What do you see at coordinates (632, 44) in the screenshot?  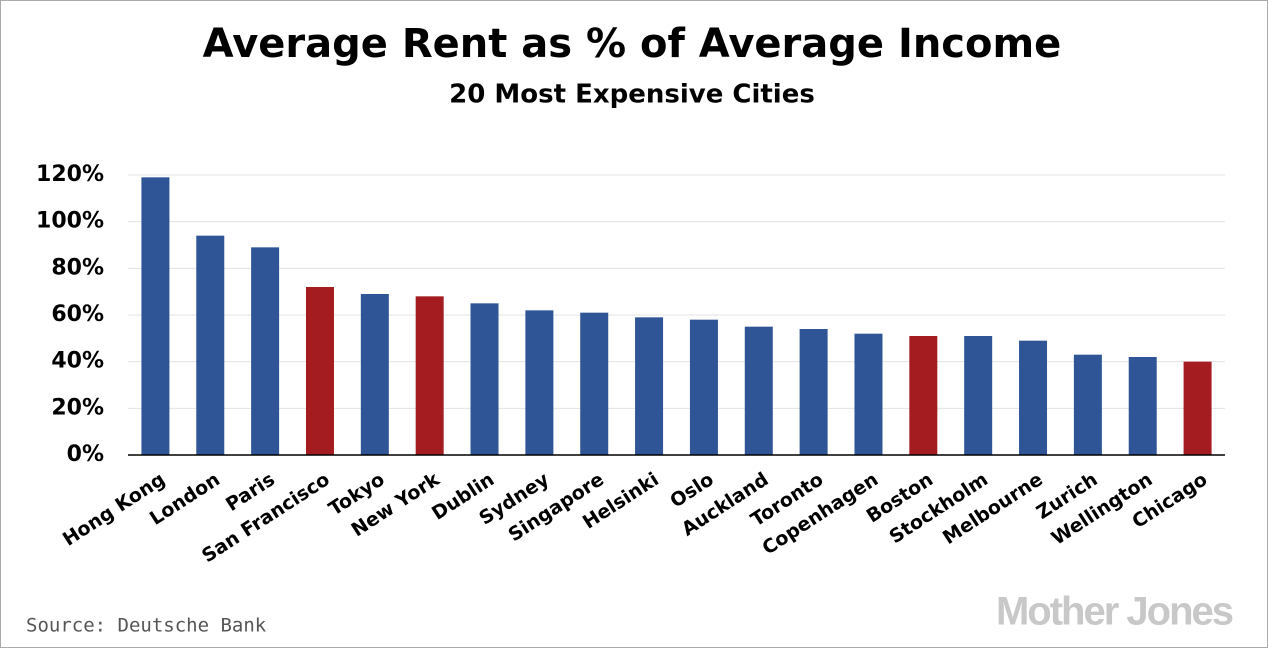 I see `chart-title: Average Rent as % of Average Income` at bounding box center [632, 44].